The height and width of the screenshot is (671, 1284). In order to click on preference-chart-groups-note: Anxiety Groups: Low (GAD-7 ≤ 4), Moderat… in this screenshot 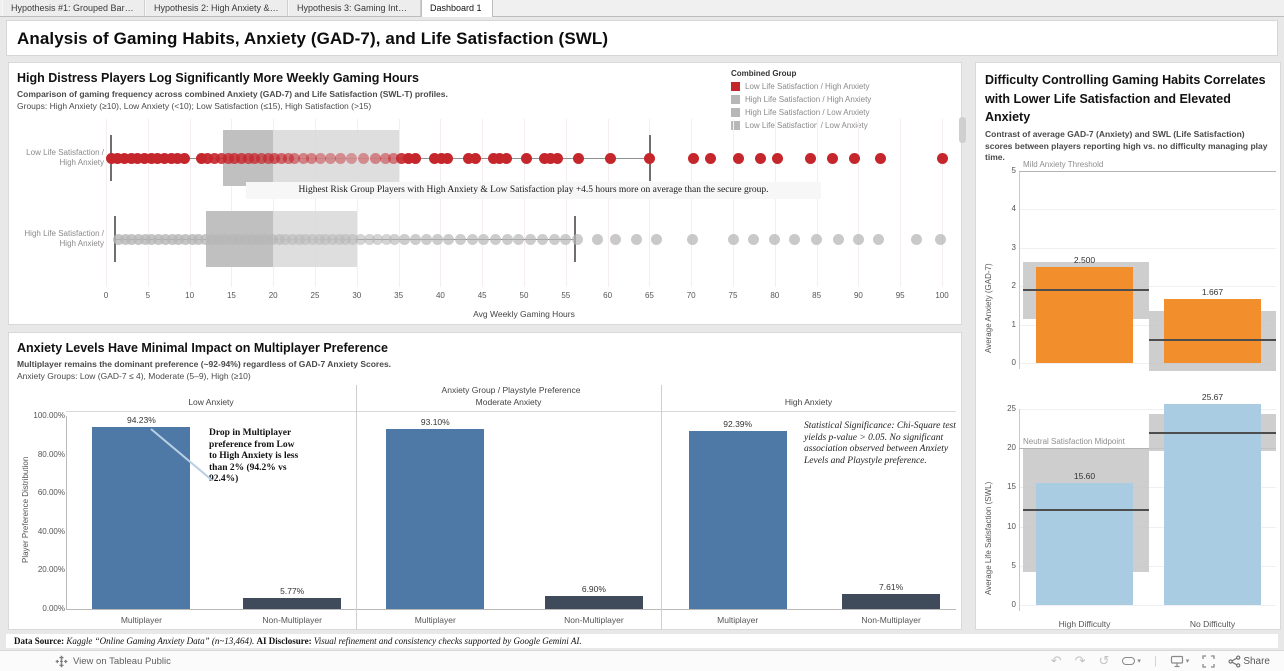, I will do `click(134, 376)`.